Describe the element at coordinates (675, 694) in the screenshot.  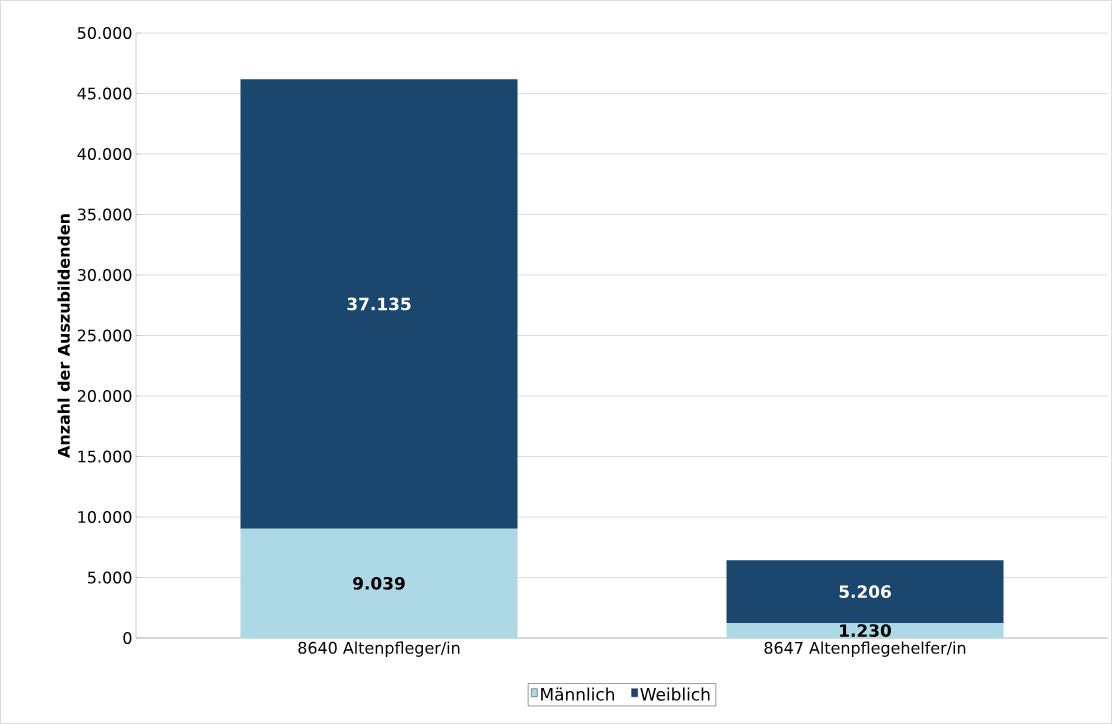
I see `legend-label: Weiblich` at that location.